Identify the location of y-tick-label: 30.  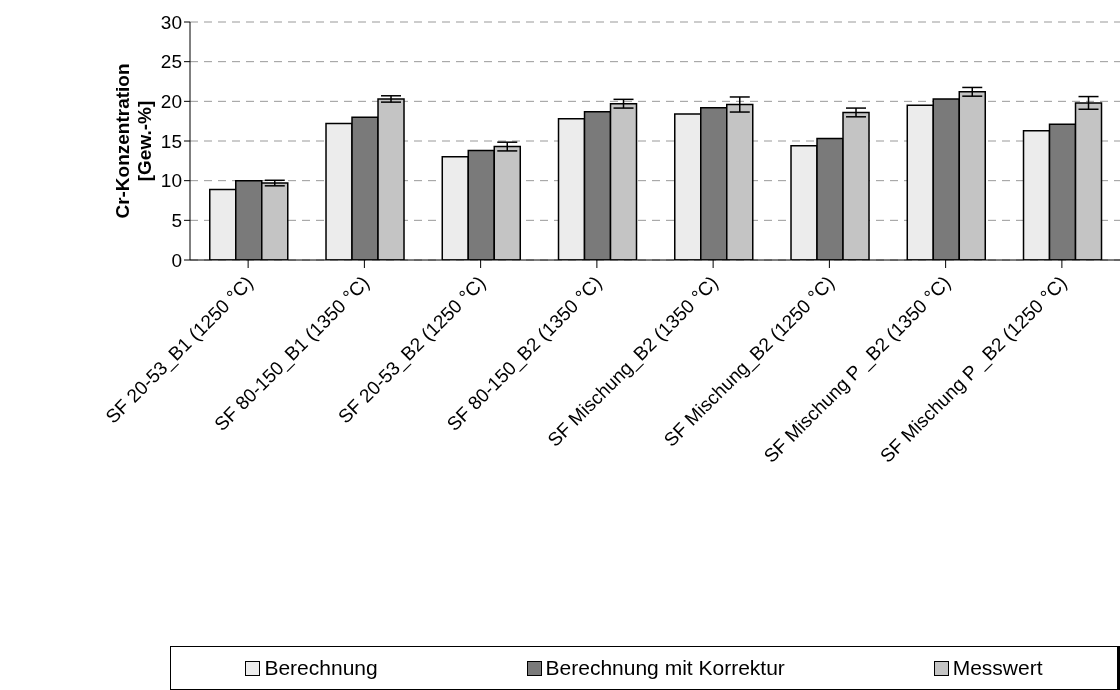
(171, 22).